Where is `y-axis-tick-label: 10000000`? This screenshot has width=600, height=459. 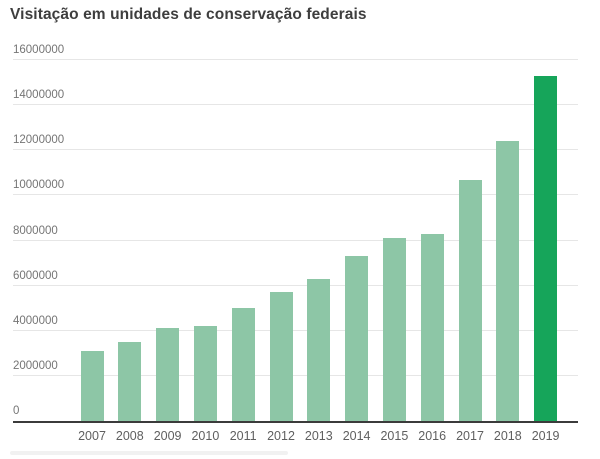 y-axis-tick-label: 10000000 is located at coordinates (39, 185).